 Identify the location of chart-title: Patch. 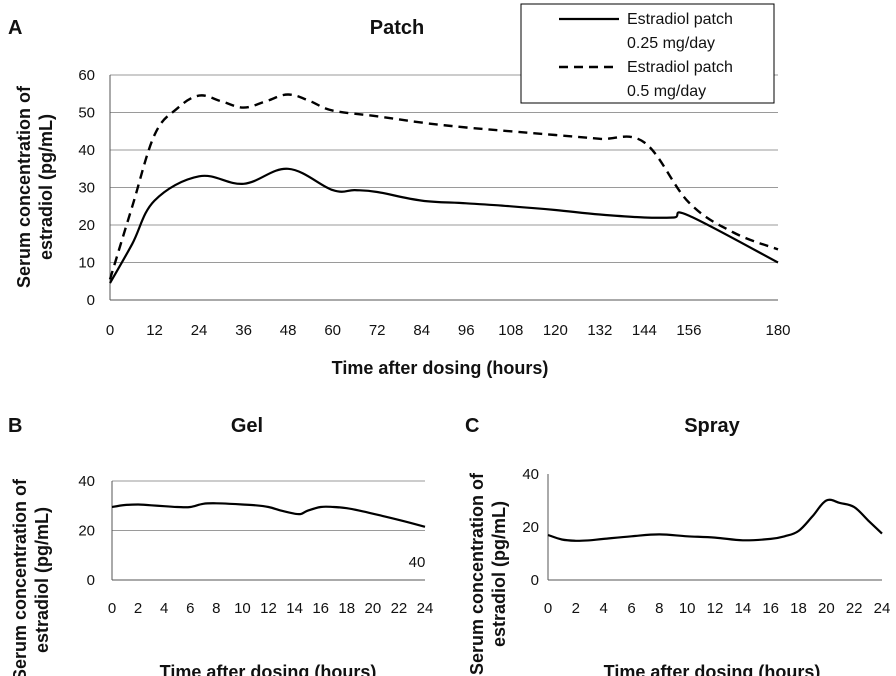
(397, 28).